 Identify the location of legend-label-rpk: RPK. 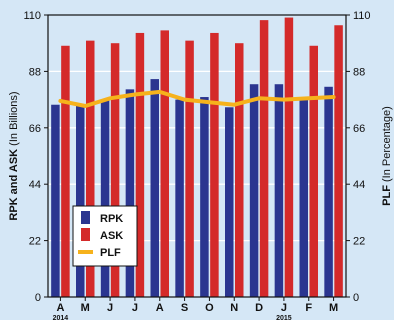
(111, 219).